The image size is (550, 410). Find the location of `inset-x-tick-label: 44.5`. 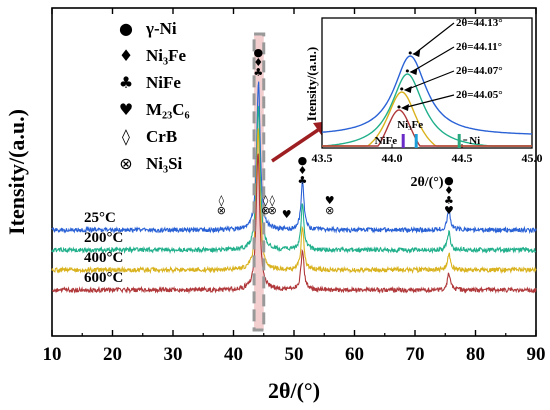

inset-x-tick-label: 44.5 is located at coordinates (462, 158).